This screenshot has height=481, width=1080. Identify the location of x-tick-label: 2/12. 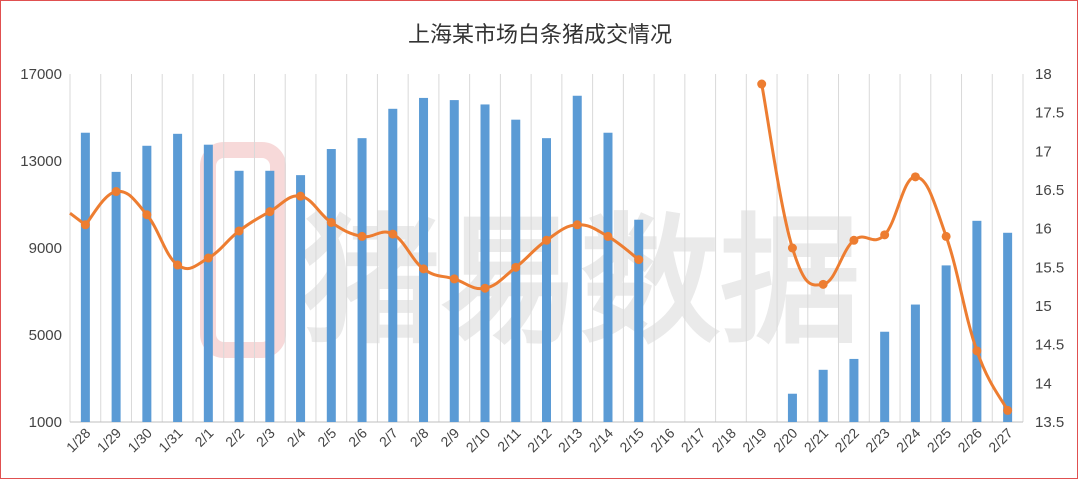
(539, 440).